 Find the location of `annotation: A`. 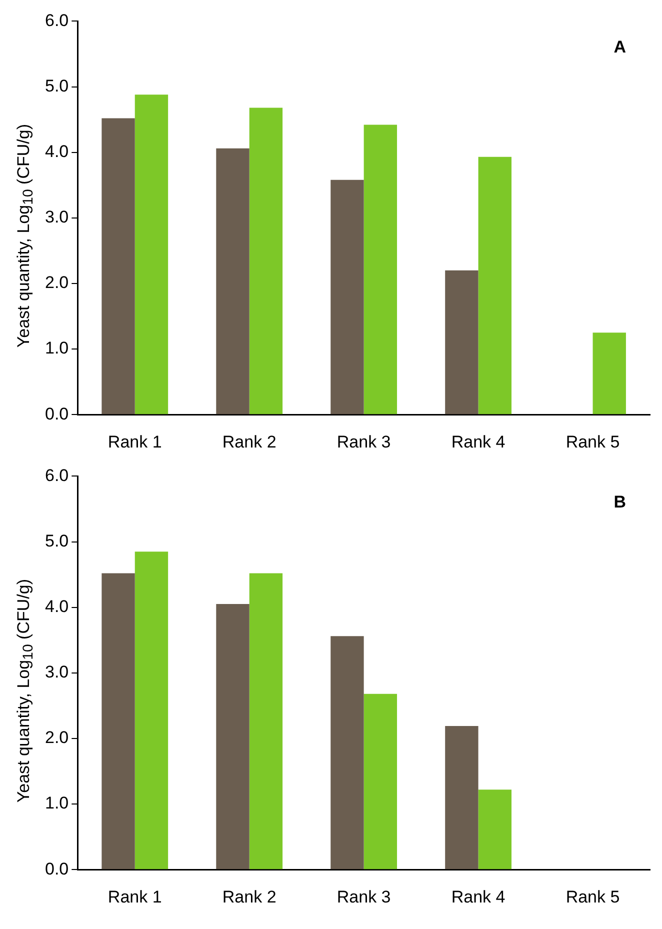

annotation: A is located at coordinates (620, 46).